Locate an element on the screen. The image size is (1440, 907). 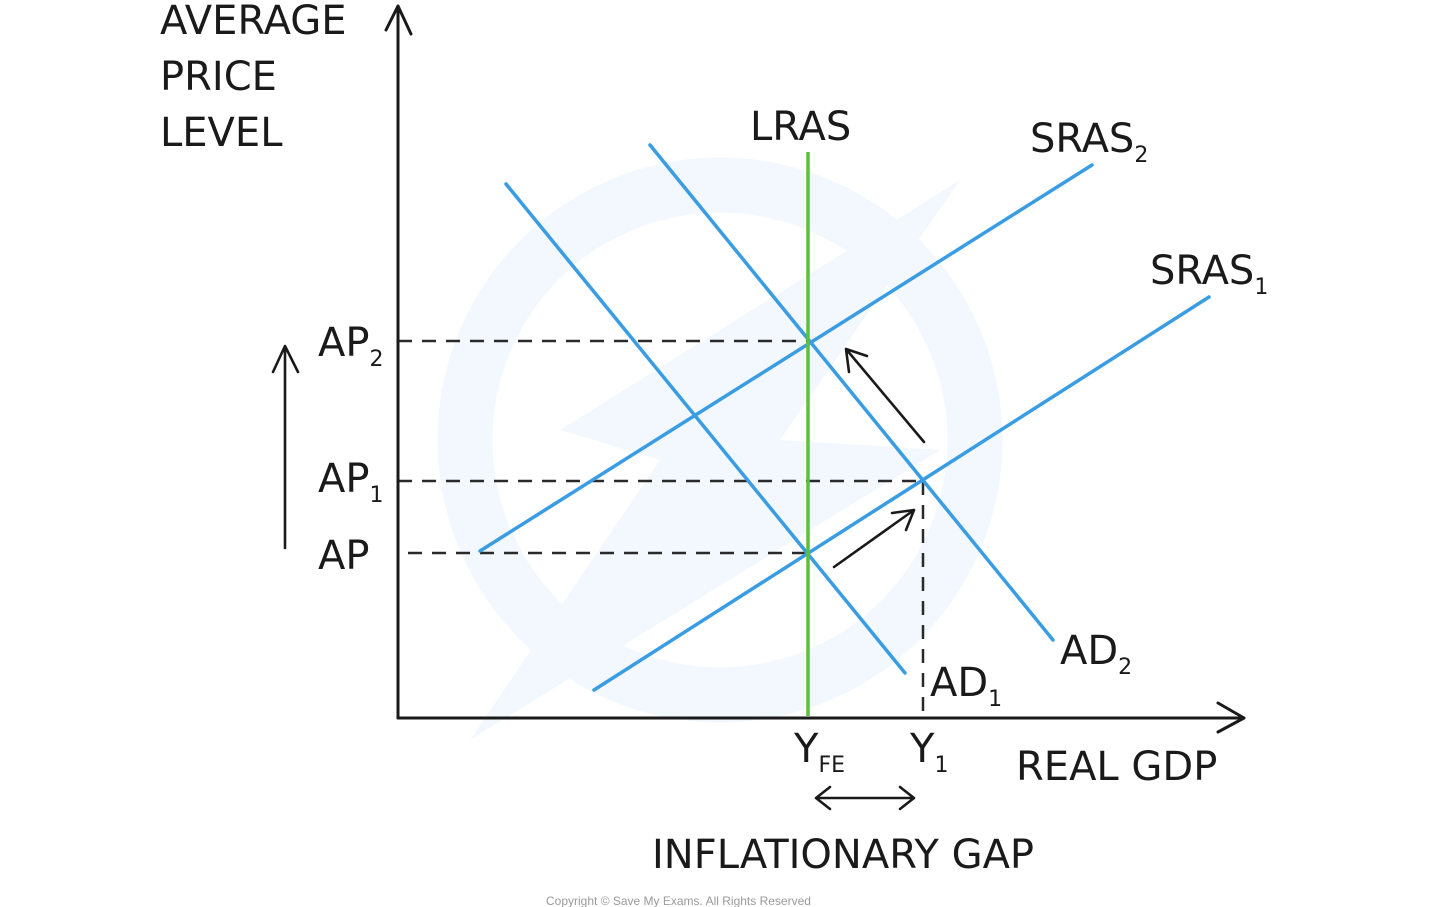
y1-label: Y1 is located at coordinates (928, 752).